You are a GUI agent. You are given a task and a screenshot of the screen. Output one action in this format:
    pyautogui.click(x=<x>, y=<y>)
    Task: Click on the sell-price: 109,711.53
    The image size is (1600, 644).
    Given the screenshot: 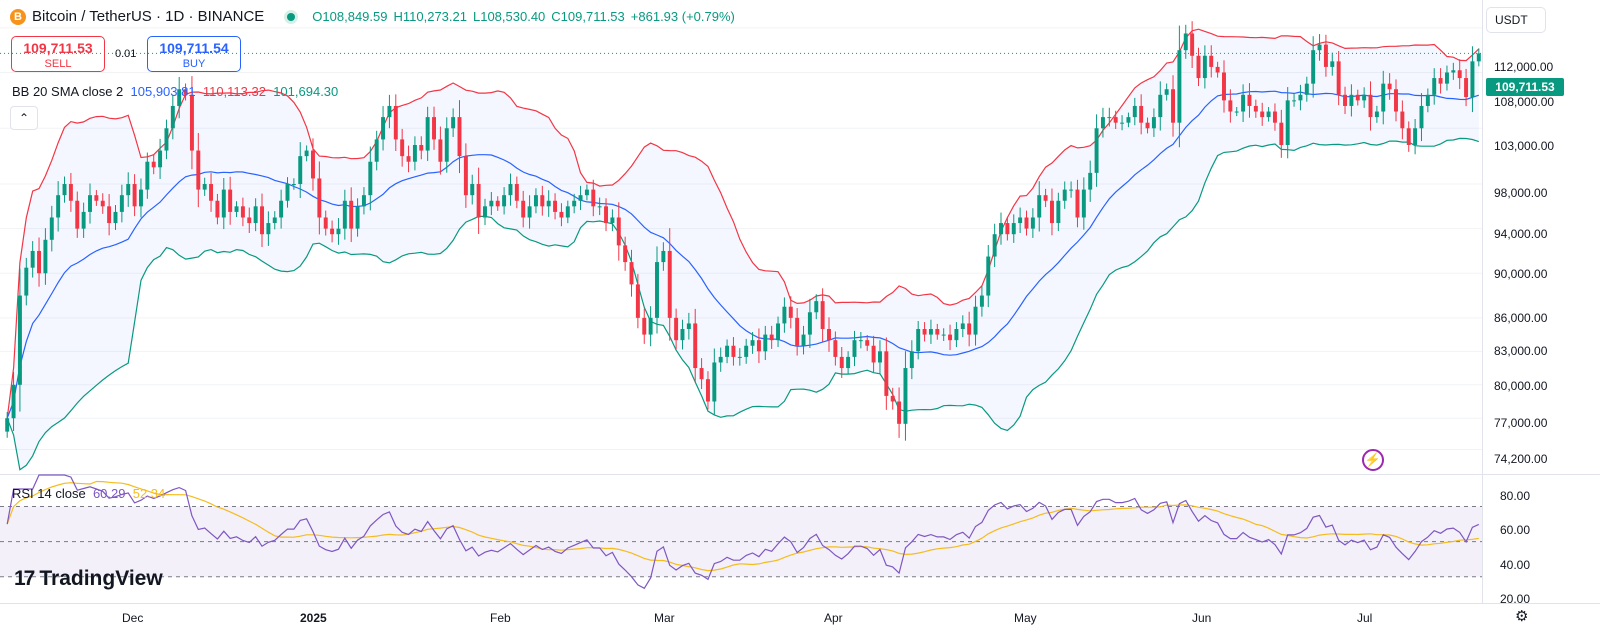 What is the action you would take?
    pyautogui.click(x=58, y=48)
    